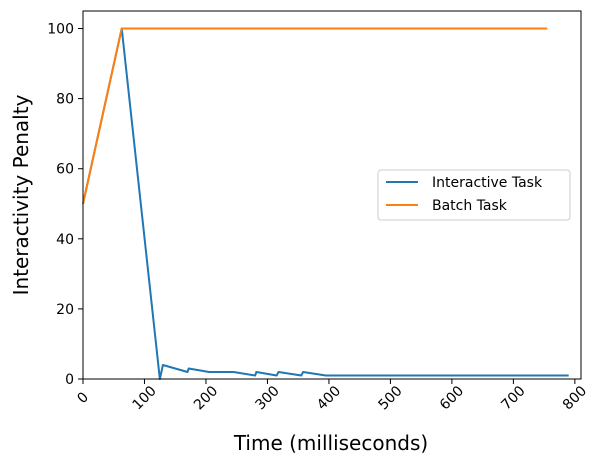 Image resolution: width=591 pixels, height=465 pixels. Describe the element at coordinates (575, 398) in the screenshot. I see `x-tick-label: 800` at that location.